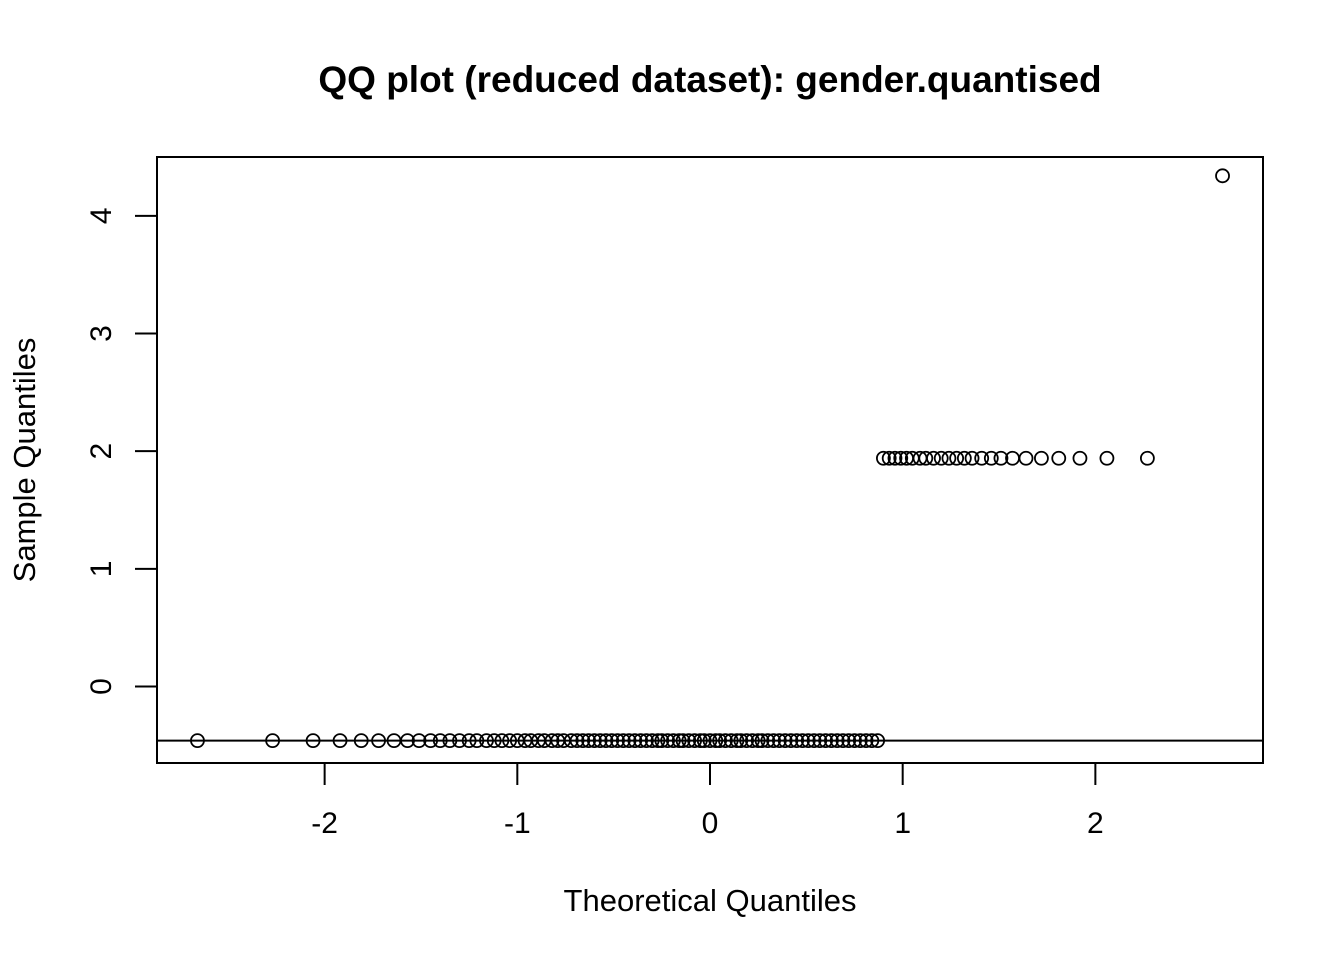  I want to click on y-axis-label: Sample Quantiles, so click(24, 460).